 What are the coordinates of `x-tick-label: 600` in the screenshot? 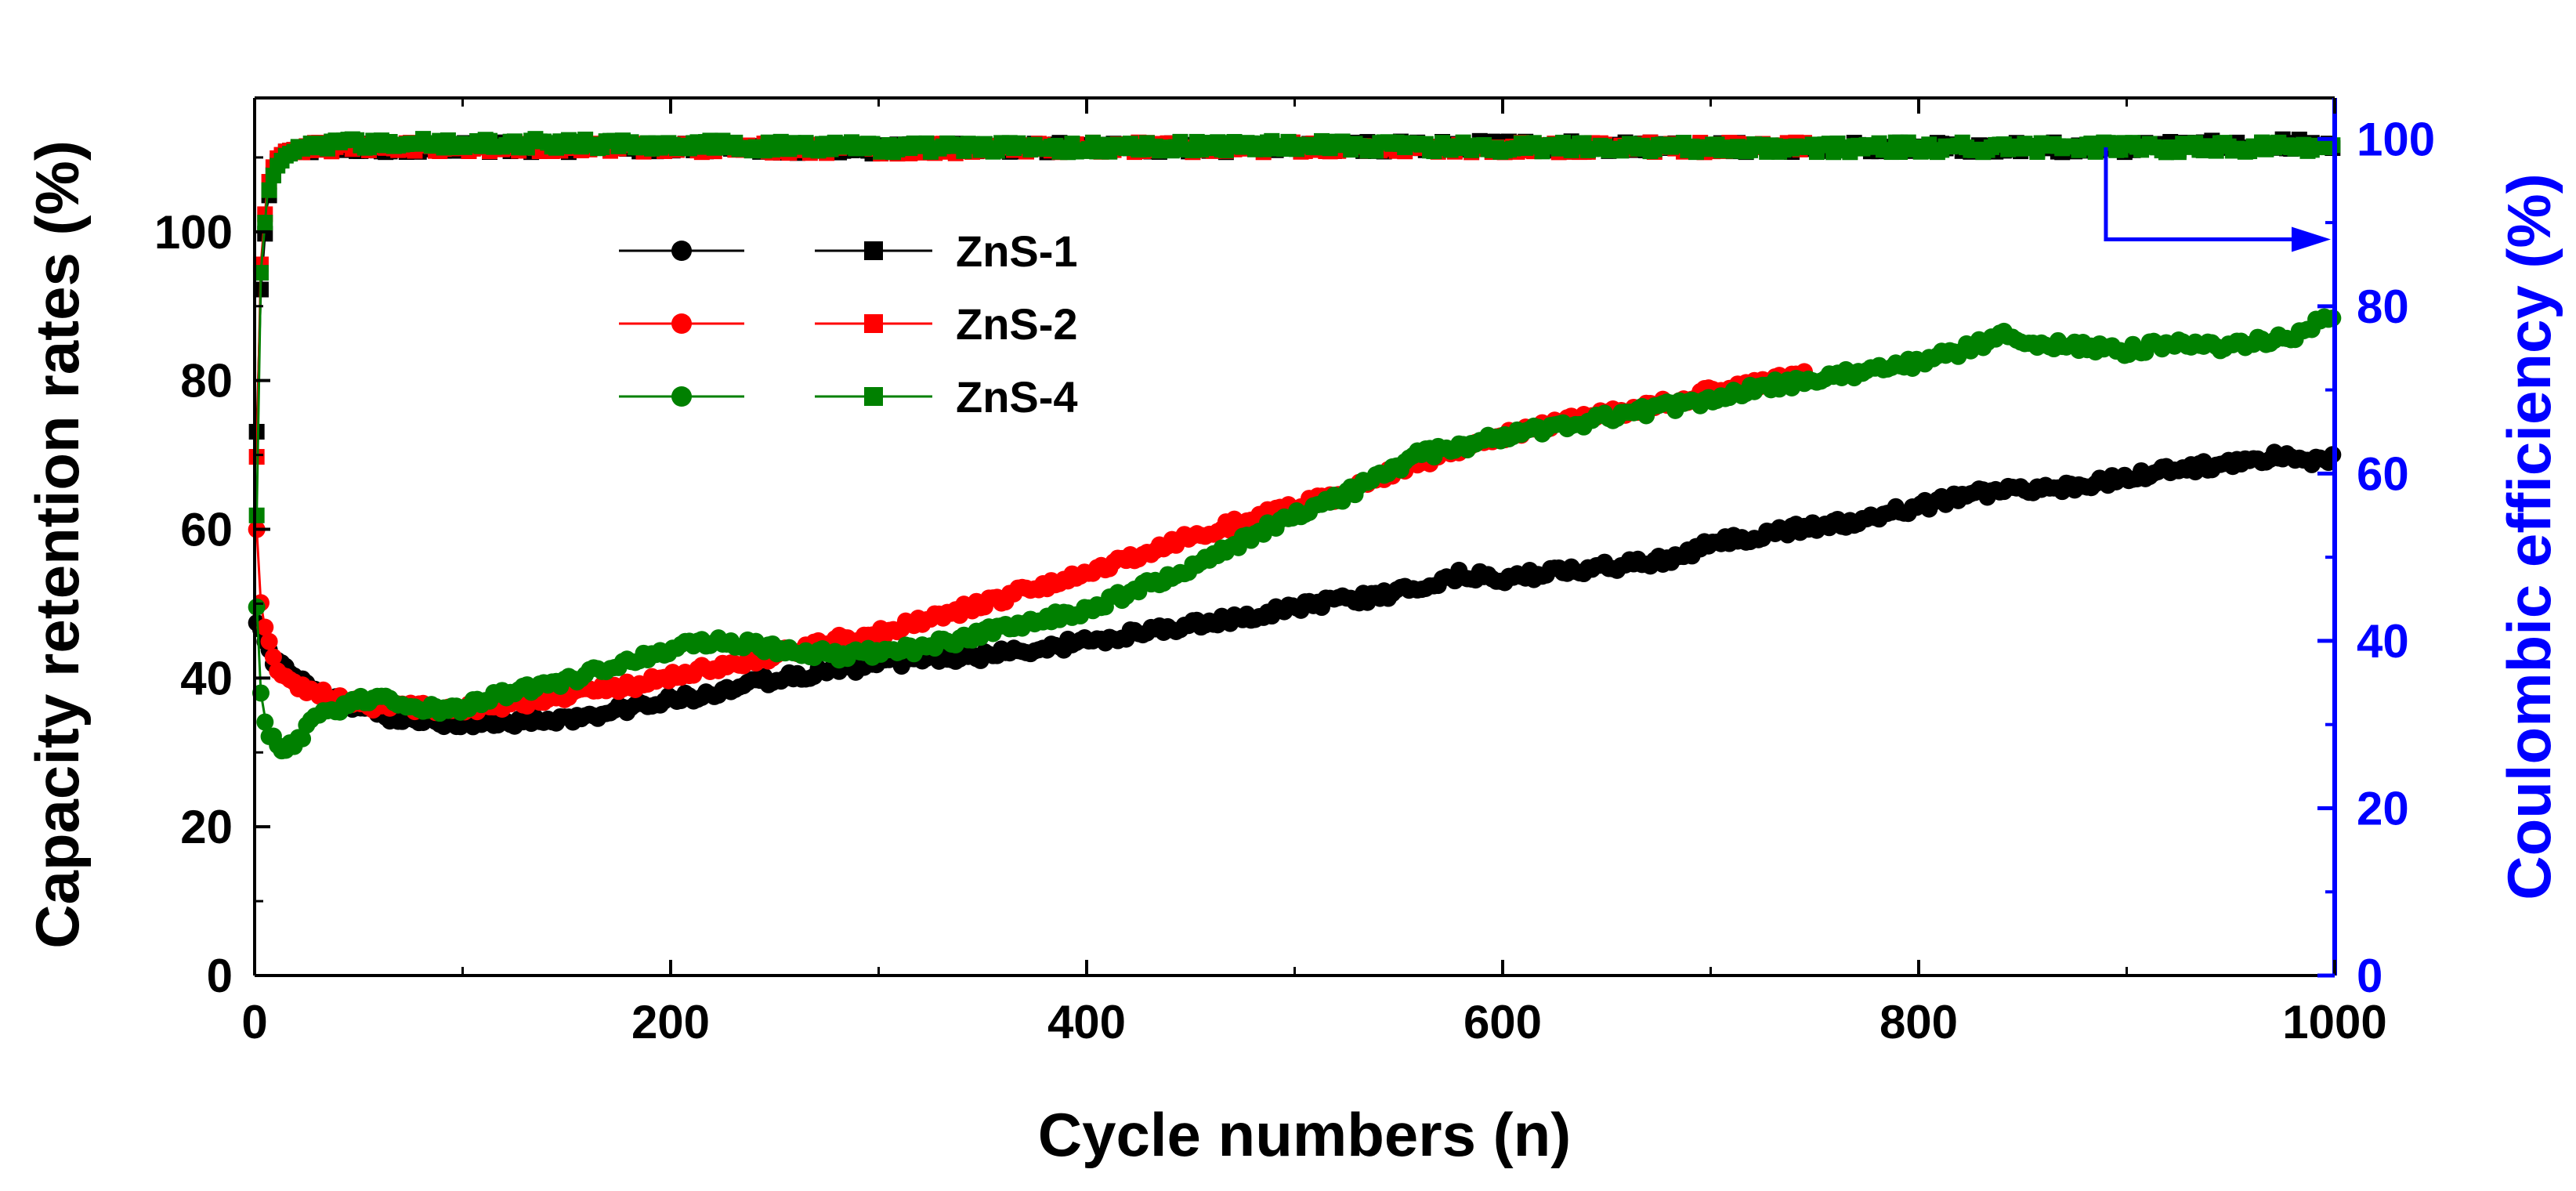 It's located at (1502, 1022).